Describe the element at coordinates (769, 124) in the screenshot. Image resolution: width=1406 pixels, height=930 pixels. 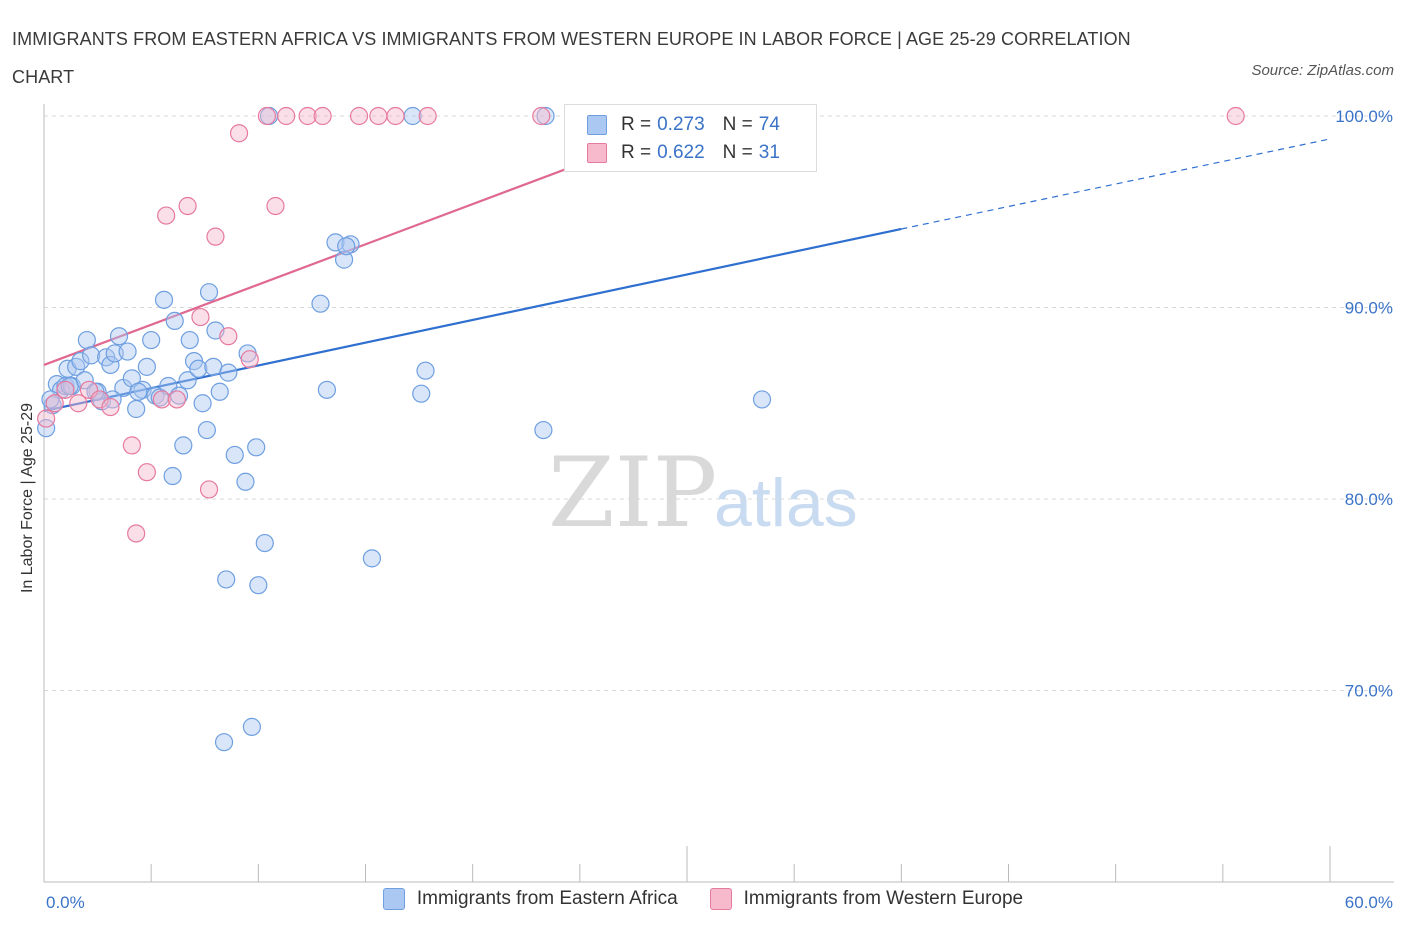
I see `legend-n-value: 74` at that location.